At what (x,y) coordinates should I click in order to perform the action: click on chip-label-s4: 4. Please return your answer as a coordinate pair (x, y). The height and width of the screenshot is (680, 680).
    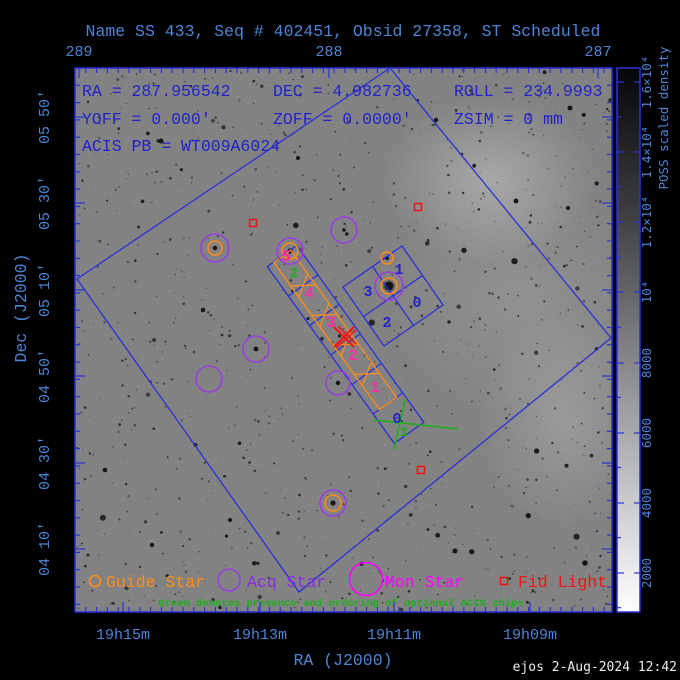
    Looking at the image, I should click on (309, 294).